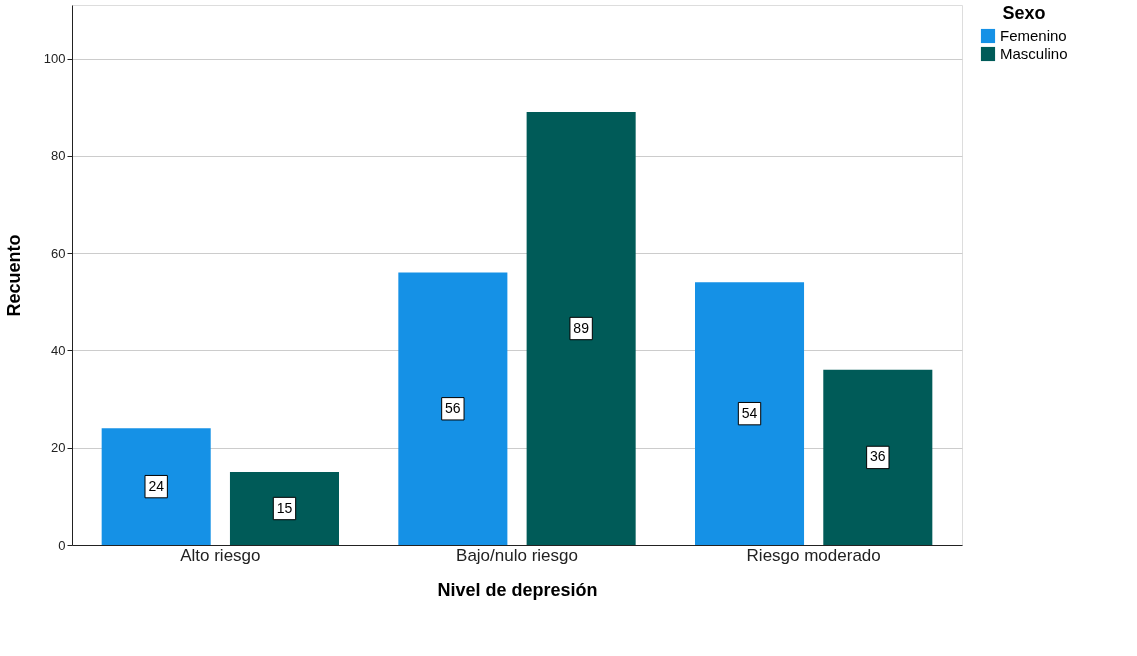 This screenshot has height=656, width=1137. I want to click on data-label: 54, so click(749, 412).